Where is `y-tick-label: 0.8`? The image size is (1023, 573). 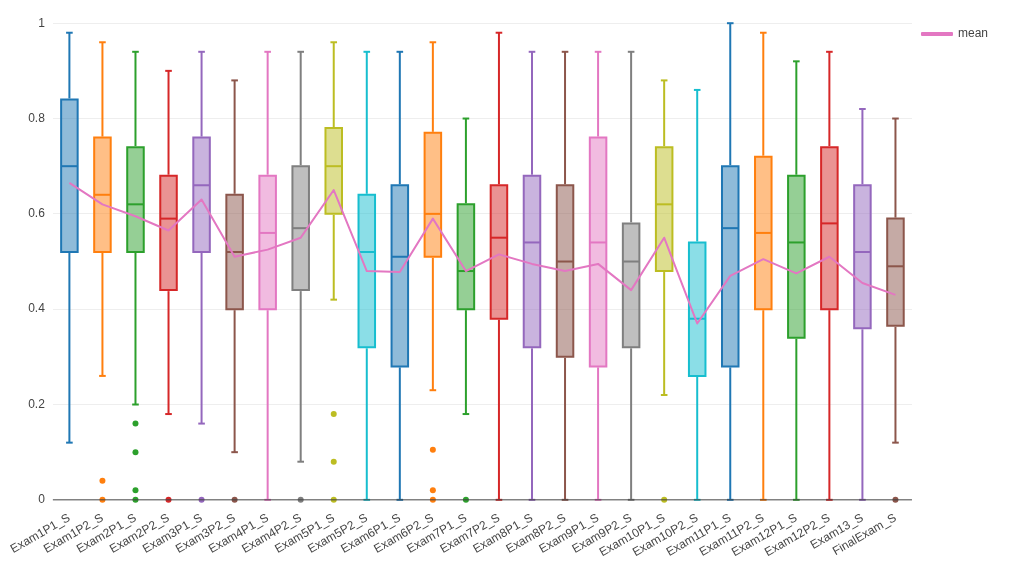
y-tick-label: 0.8 is located at coordinates (37, 117).